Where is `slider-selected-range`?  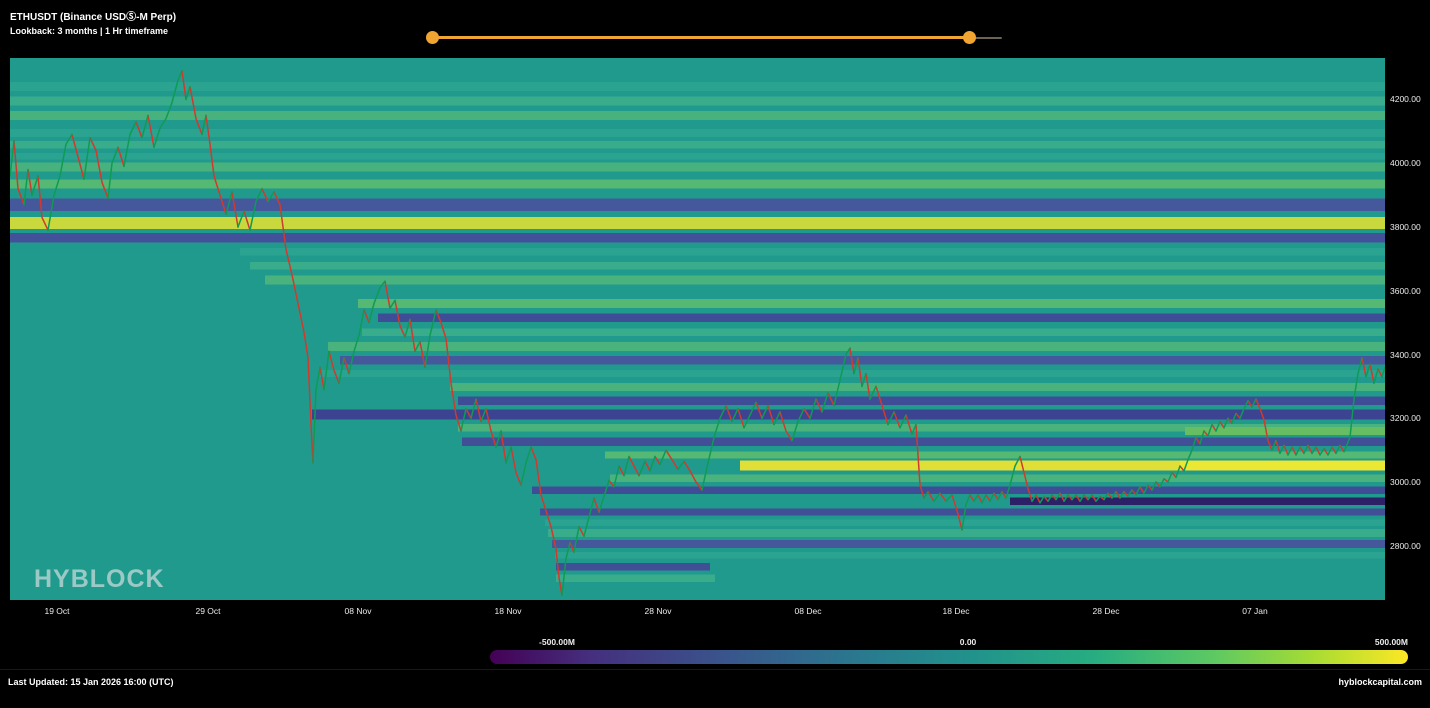
slider-selected-range is located at coordinates (701, 37).